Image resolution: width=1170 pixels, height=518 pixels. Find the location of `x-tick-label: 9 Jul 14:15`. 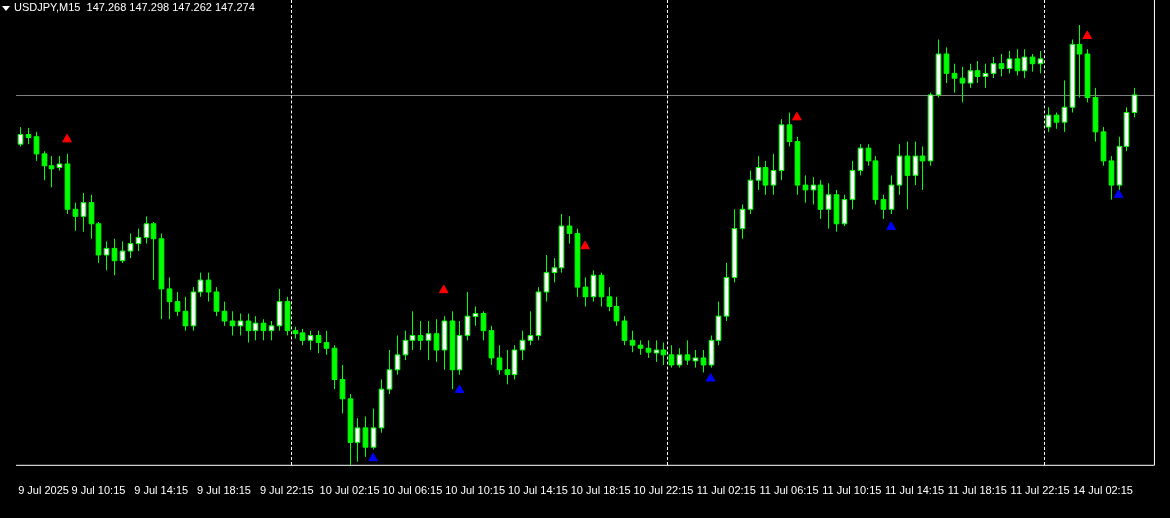

x-tick-label: 9 Jul 14:15 is located at coordinates (161, 490).